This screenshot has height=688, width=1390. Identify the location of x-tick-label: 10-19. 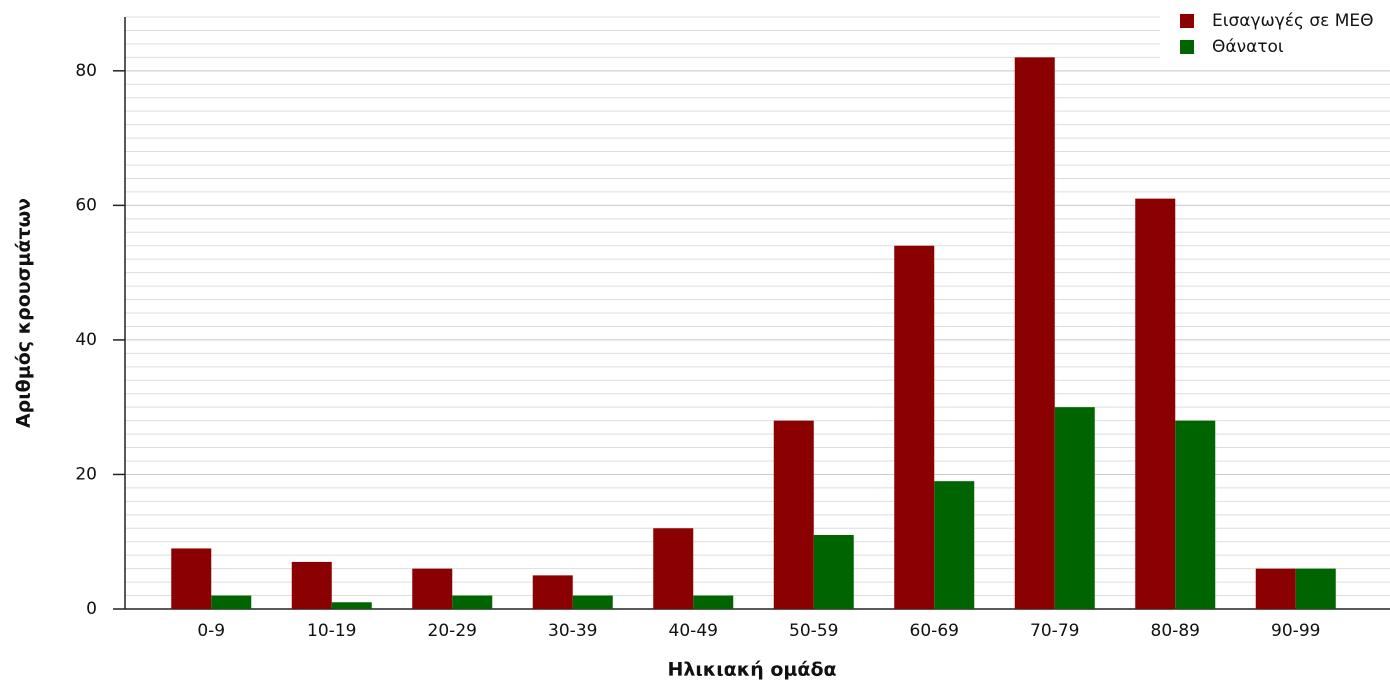
(331, 631).